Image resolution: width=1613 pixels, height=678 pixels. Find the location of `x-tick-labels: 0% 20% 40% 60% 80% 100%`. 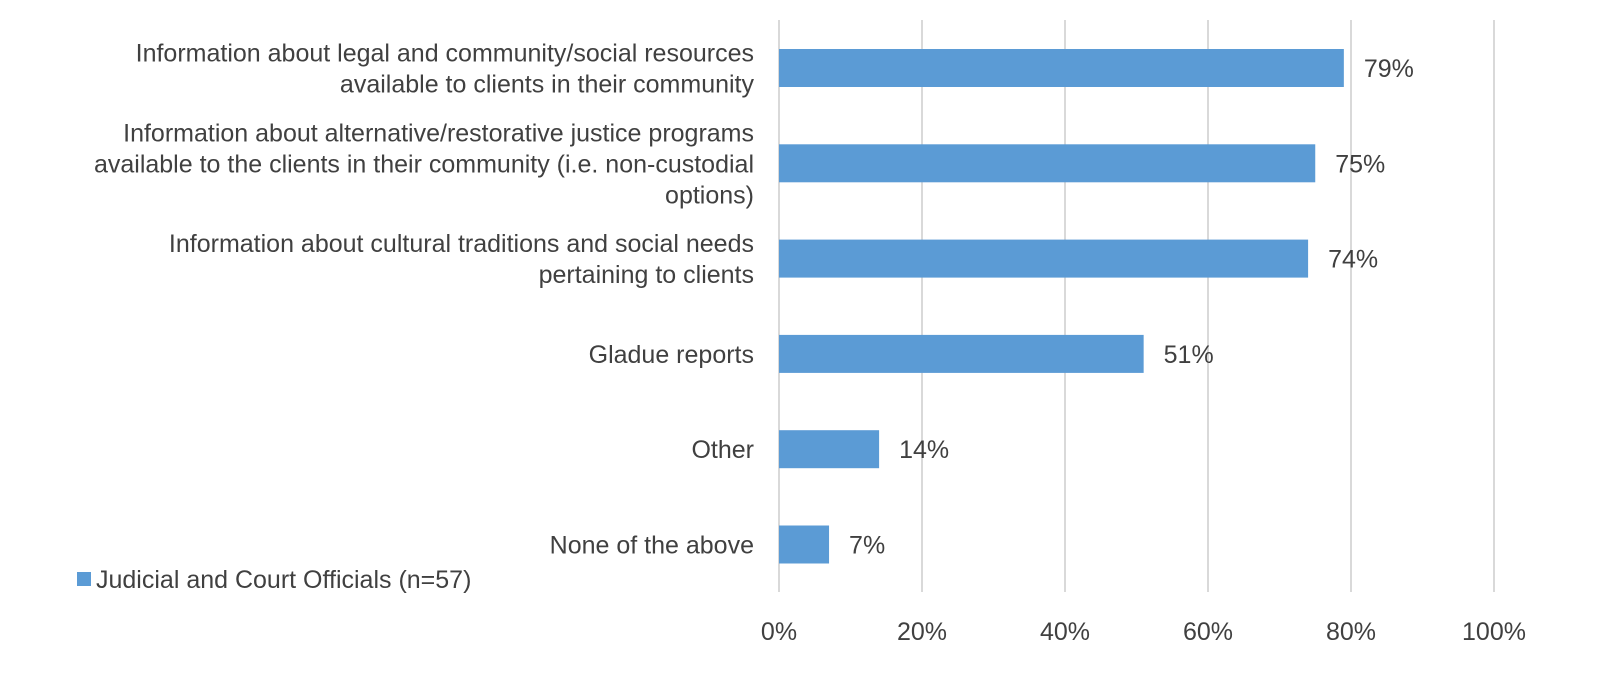

x-tick-labels: 0% 20% 40% 60% 80% 100% is located at coordinates (1143, 632).